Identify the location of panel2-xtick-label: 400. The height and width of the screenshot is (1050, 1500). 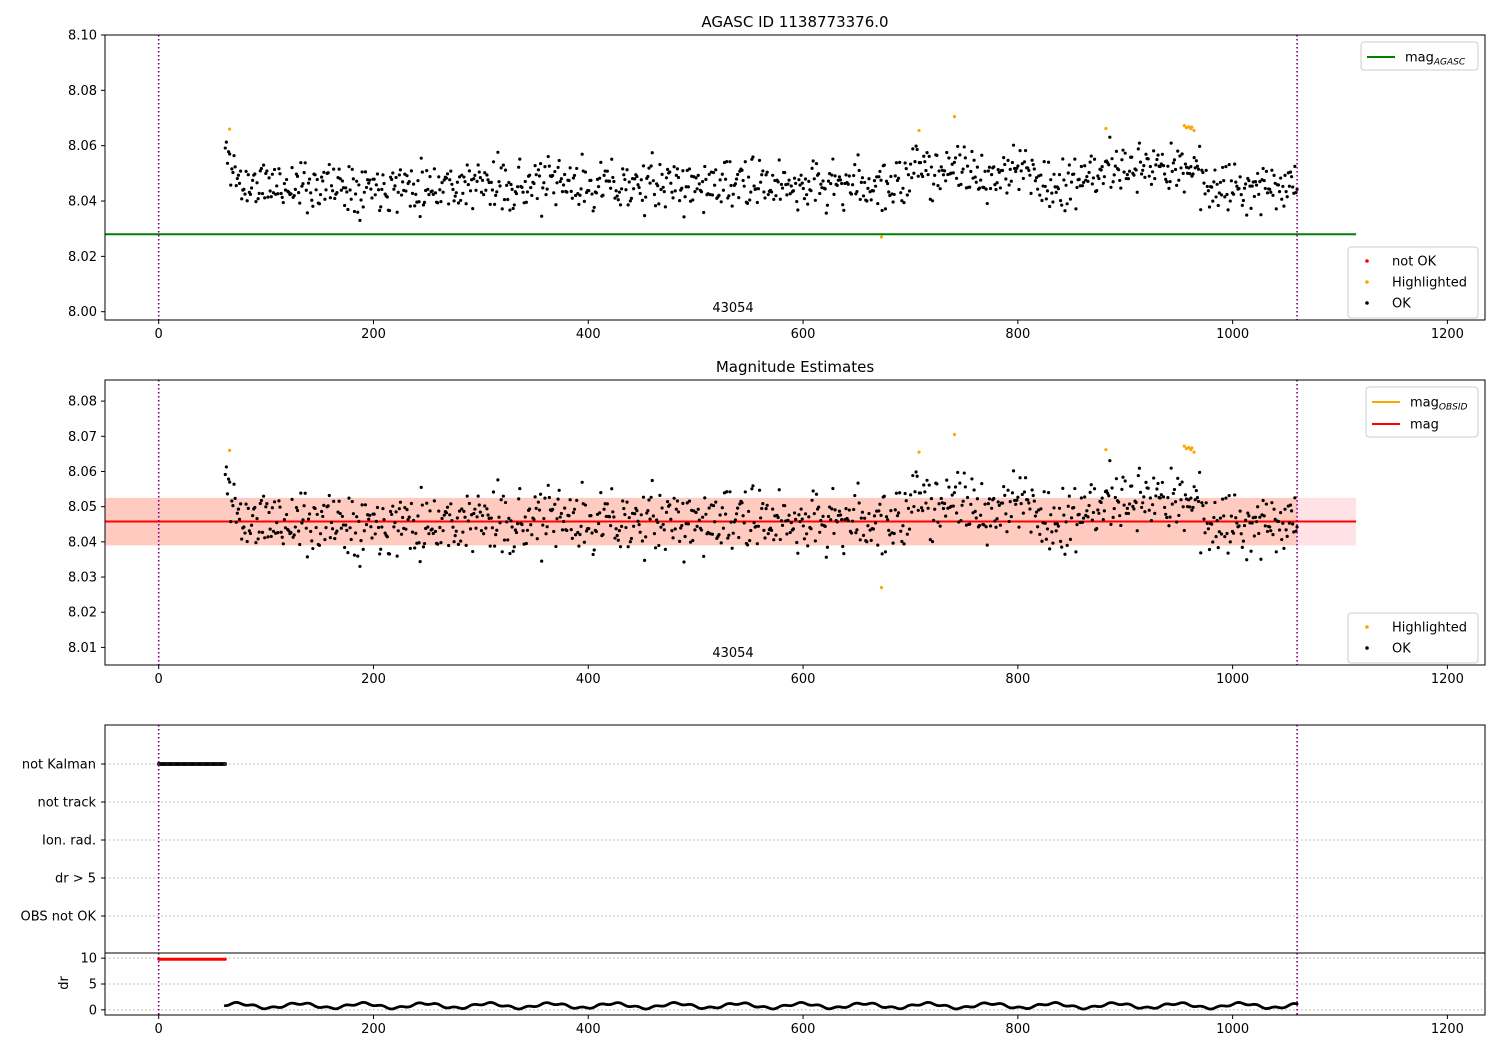
(588, 679).